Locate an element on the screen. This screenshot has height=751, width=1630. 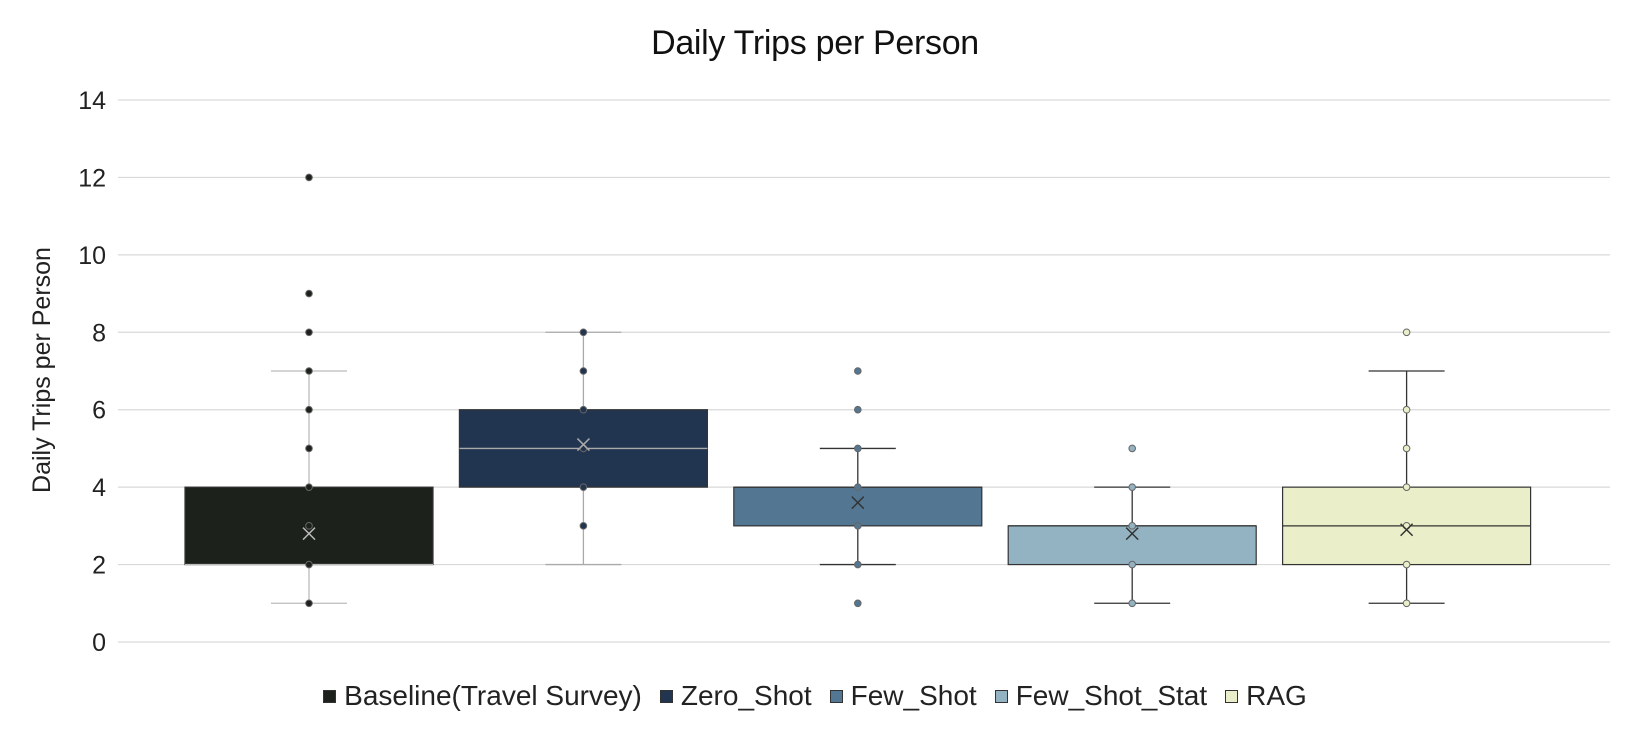
y-tick-label: 4 is located at coordinates (99, 488).